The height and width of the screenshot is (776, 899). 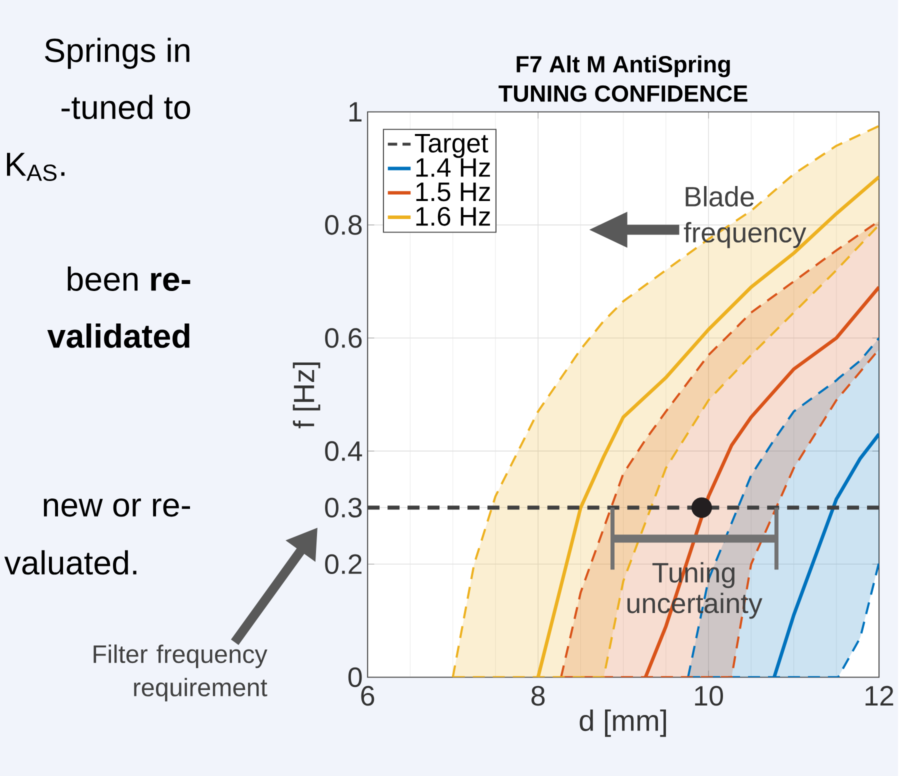 I want to click on x-tick-label: 8, so click(x=538, y=696).